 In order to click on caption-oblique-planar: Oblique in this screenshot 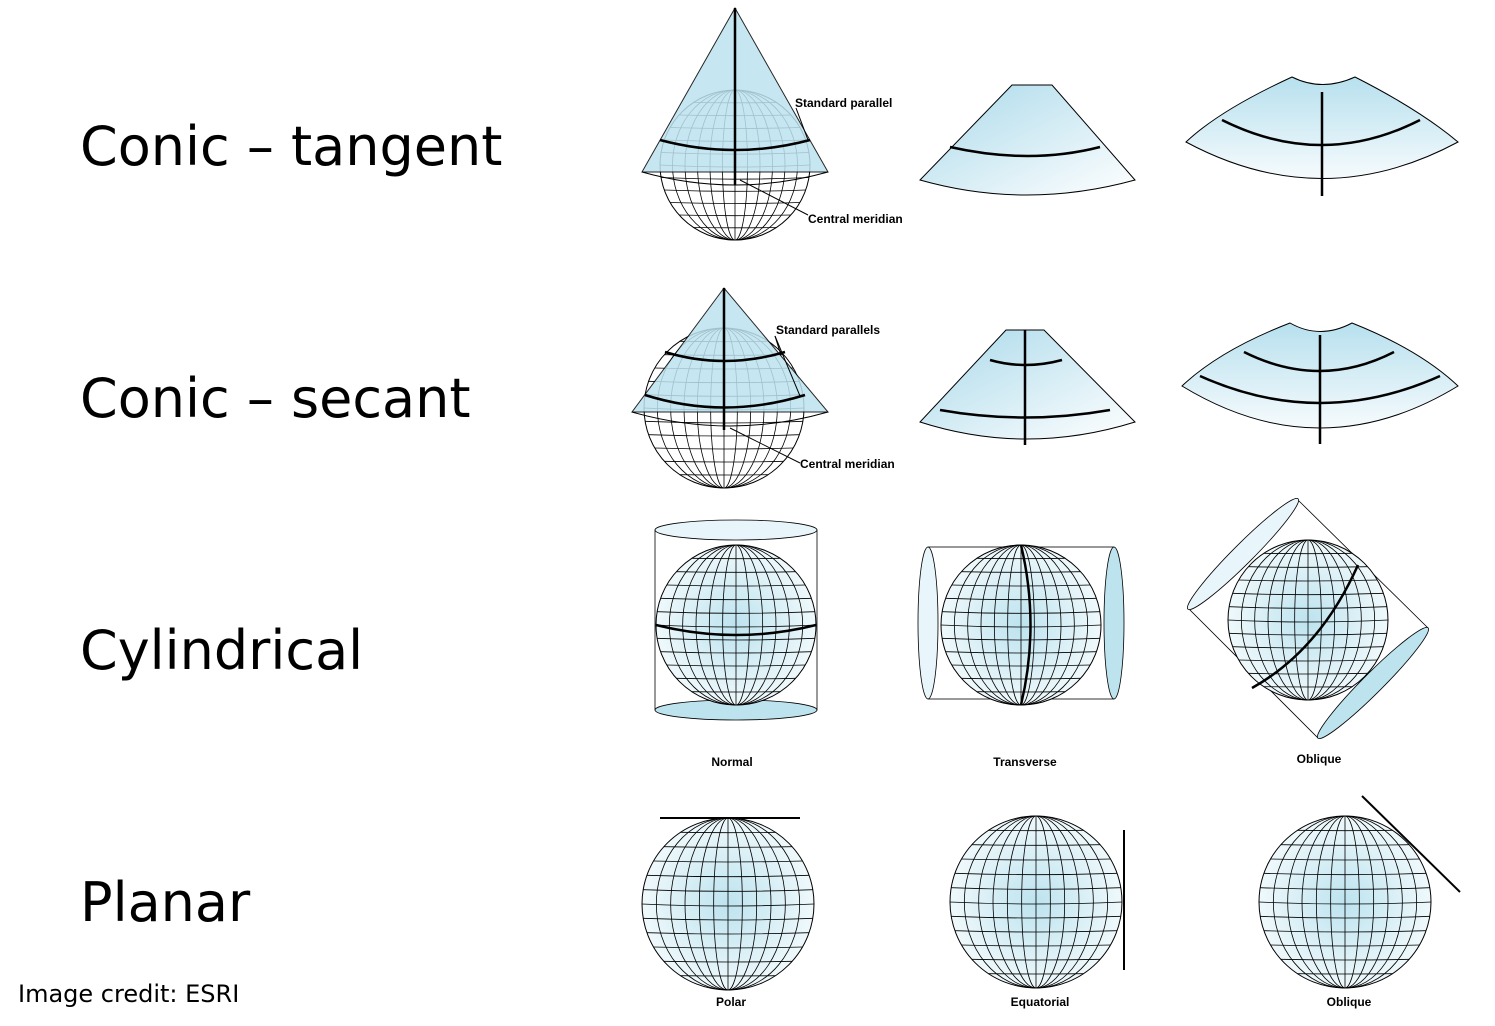, I will do `click(1349, 1002)`.